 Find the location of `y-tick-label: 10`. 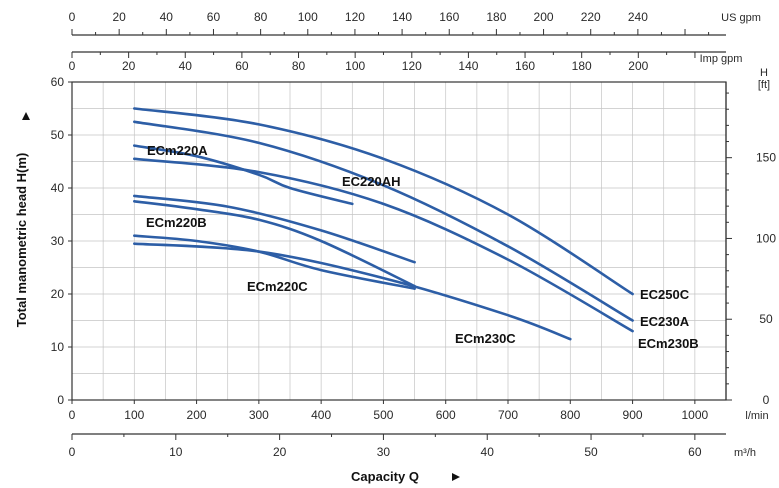

y-tick-label: 10 is located at coordinates (58, 347).